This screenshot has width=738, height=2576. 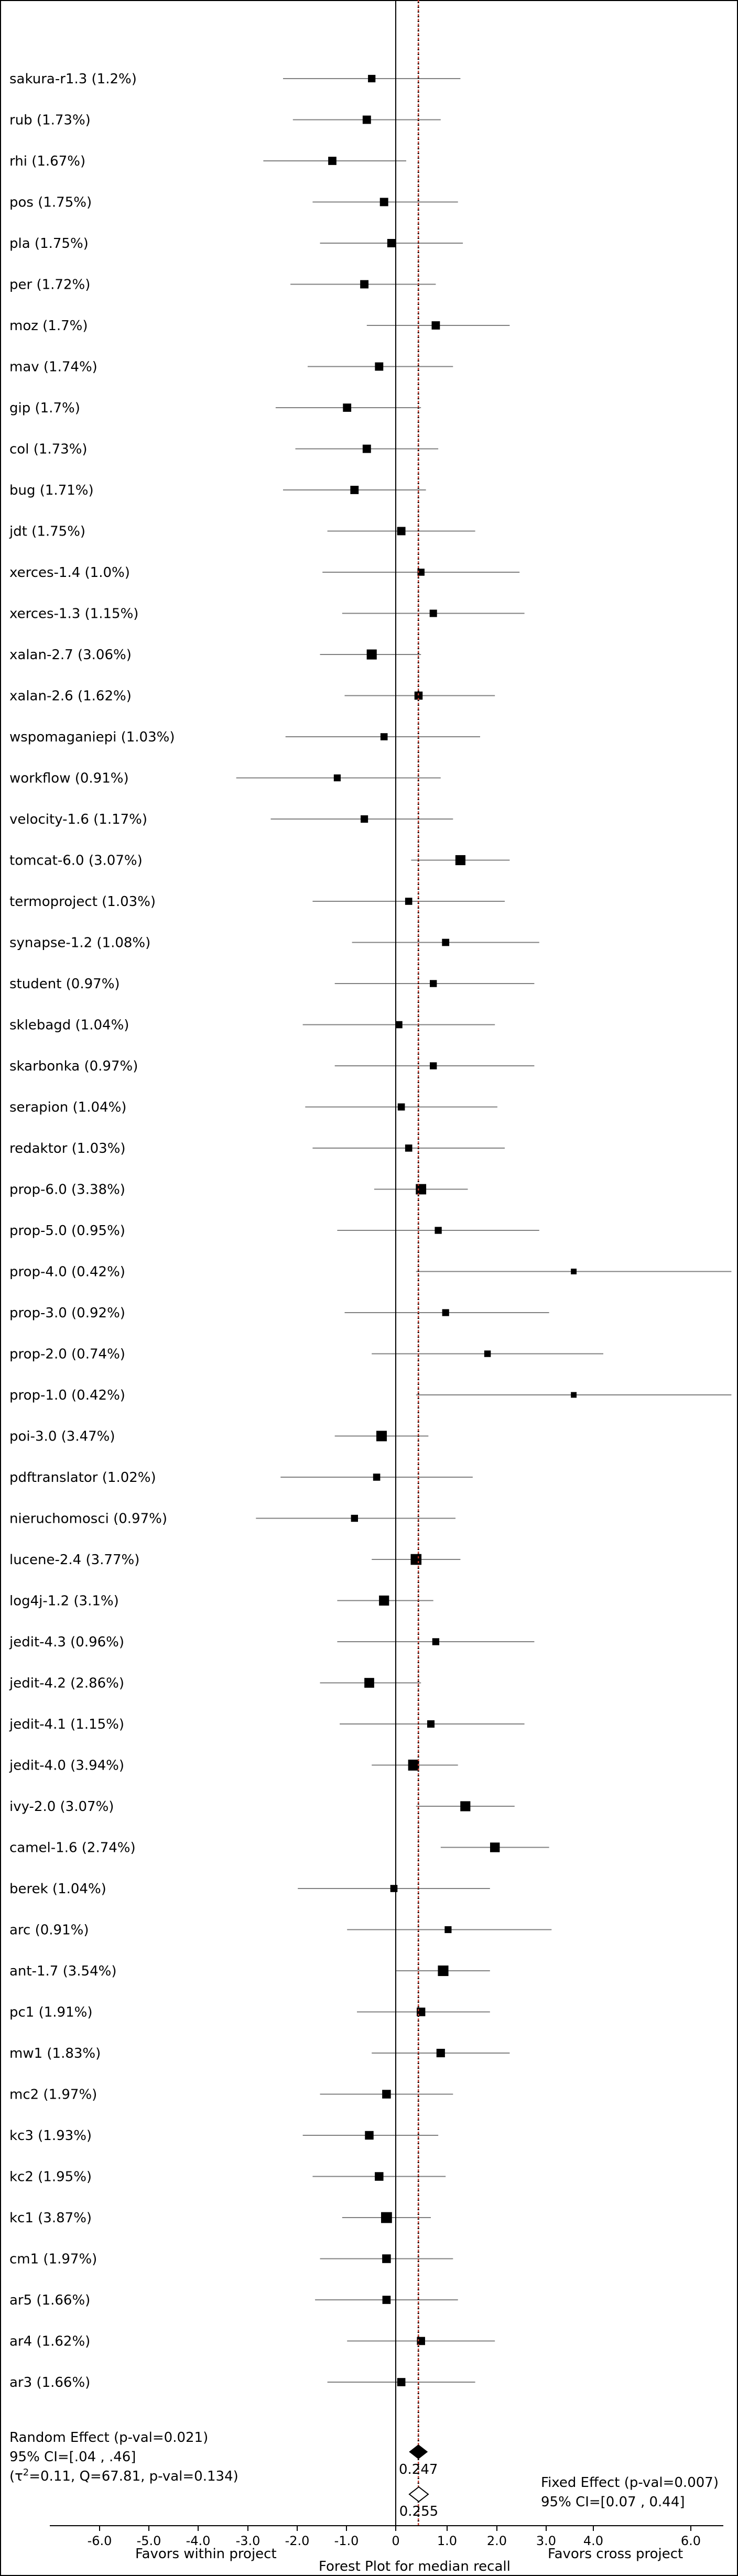 I want to click on study-row: prop-1.0 (0.42%), so click(x=370, y=1395).